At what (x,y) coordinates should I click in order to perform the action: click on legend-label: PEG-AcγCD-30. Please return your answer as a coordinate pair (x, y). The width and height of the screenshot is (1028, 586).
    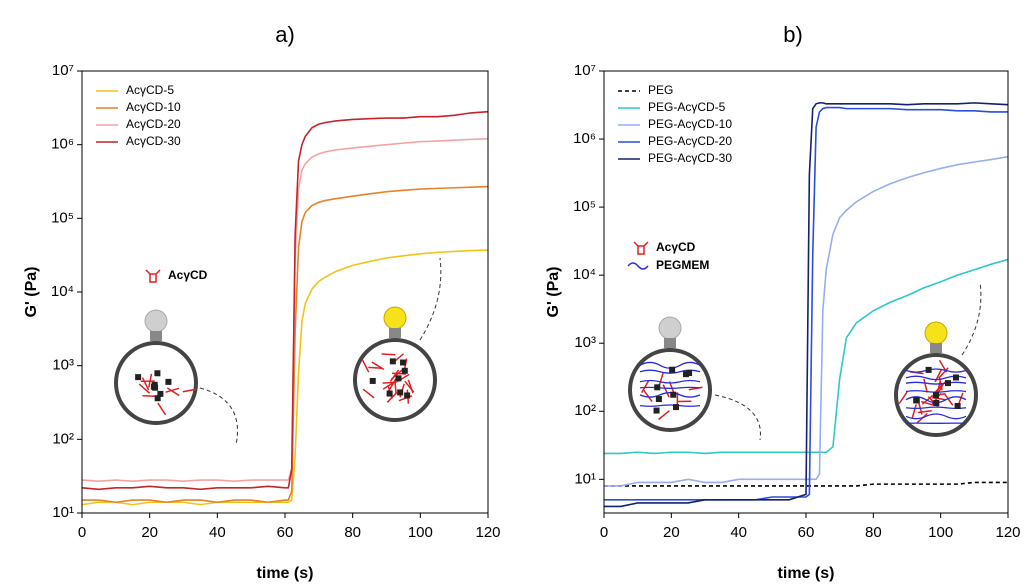
    Looking at the image, I should click on (690, 158).